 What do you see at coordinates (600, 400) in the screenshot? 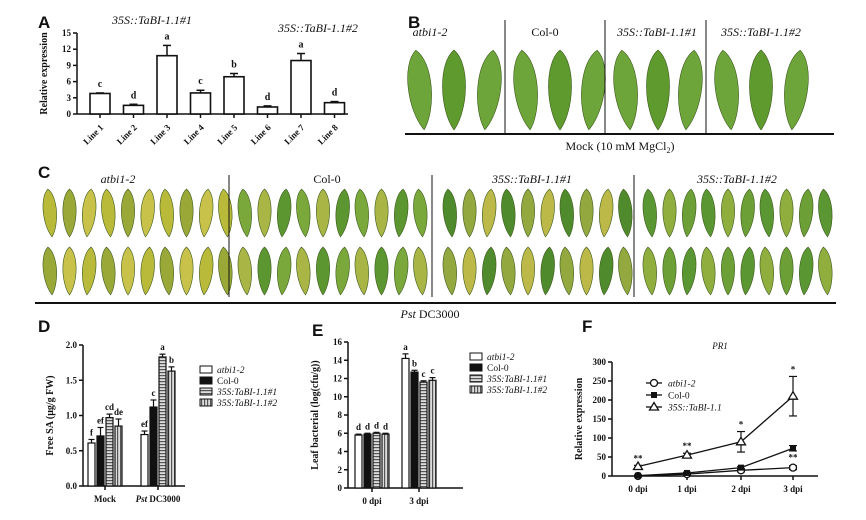
I see `chart-f-y-tick-label: 200` at bounding box center [600, 400].